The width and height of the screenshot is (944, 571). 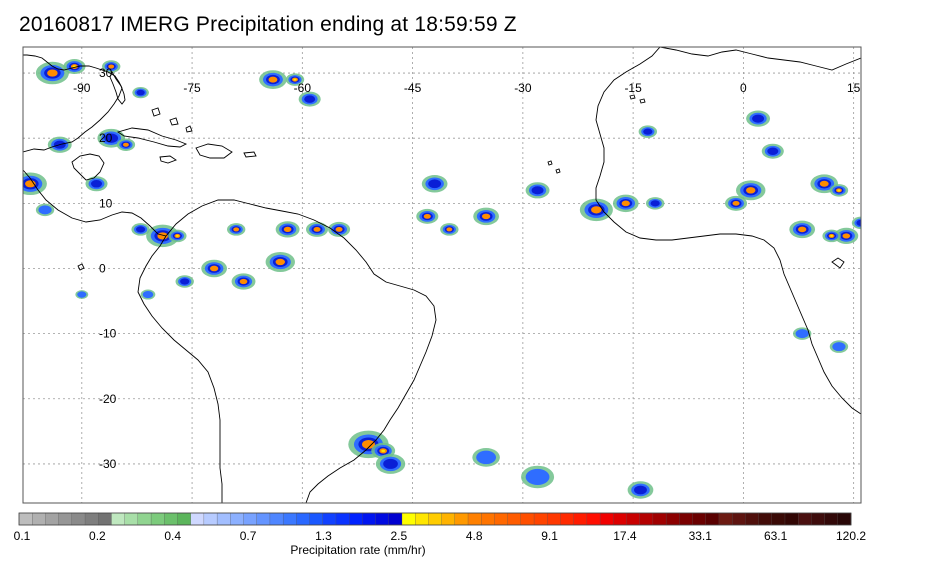 I want to click on coastline-north-america, so click(x=73, y=103).